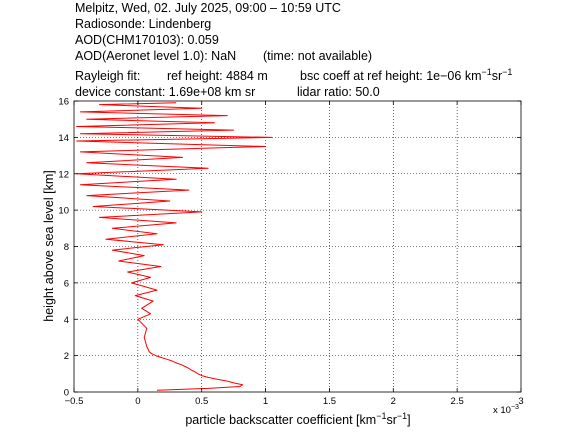  What do you see at coordinates (265, 401) in the screenshot?
I see `x-tick-label: 1` at bounding box center [265, 401].